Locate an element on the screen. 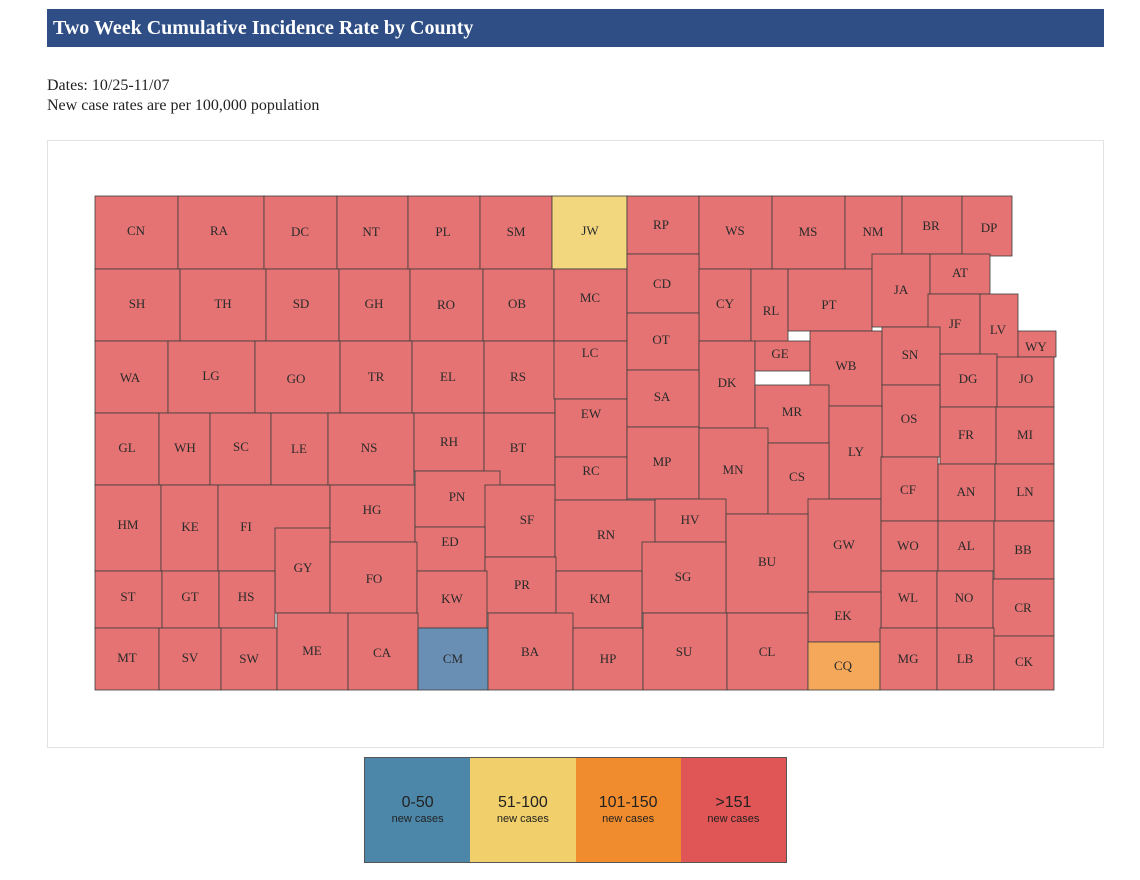 The width and height of the screenshot is (1140, 880). county-label-ja: JA is located at coordinates (901, 289).